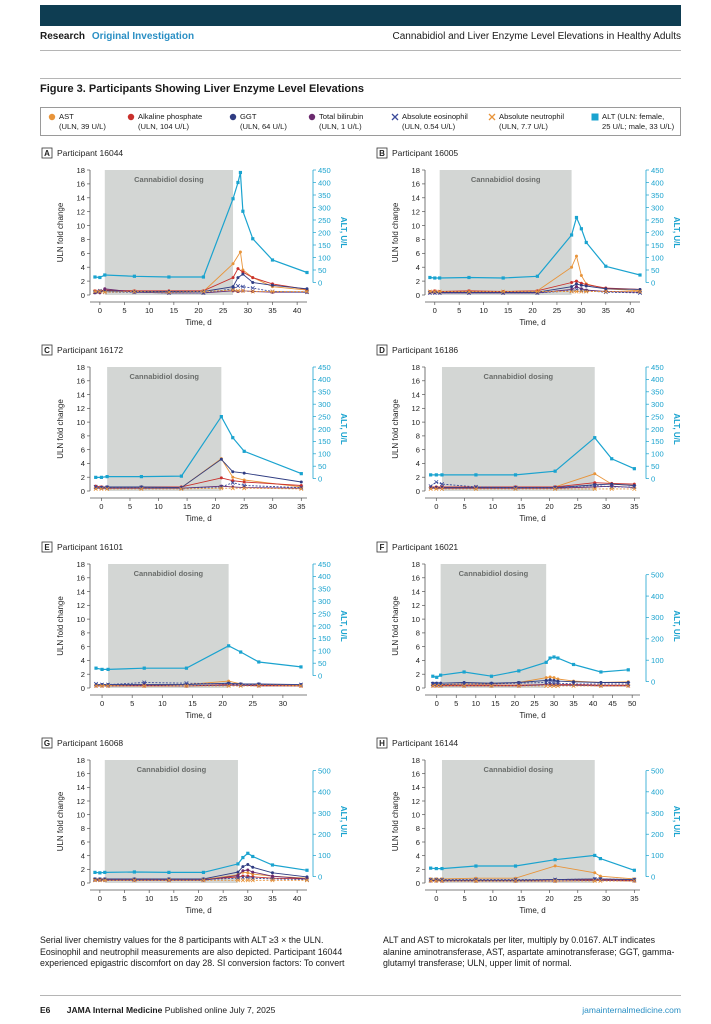  I want to click on y-tick-label: 8, so click(83, 239).